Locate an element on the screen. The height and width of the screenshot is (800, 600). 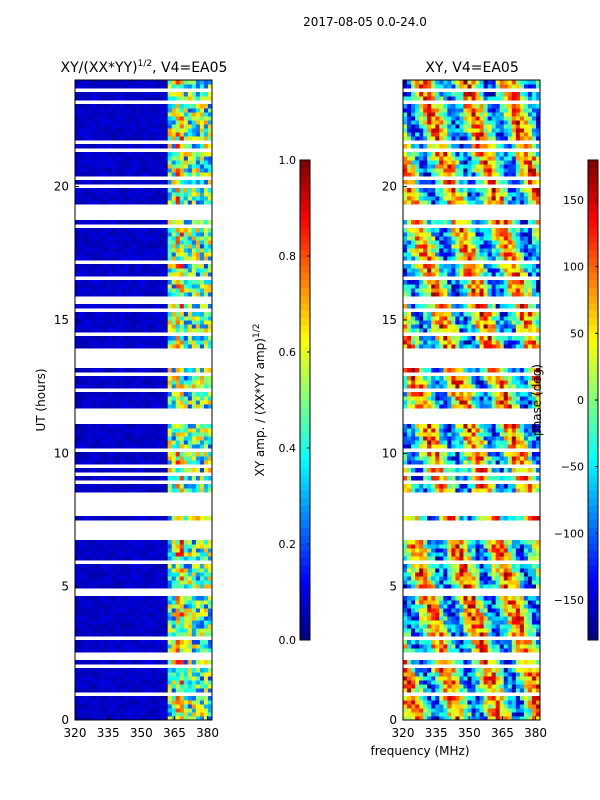
colorbar-frame is located at coordinates (305, 400).